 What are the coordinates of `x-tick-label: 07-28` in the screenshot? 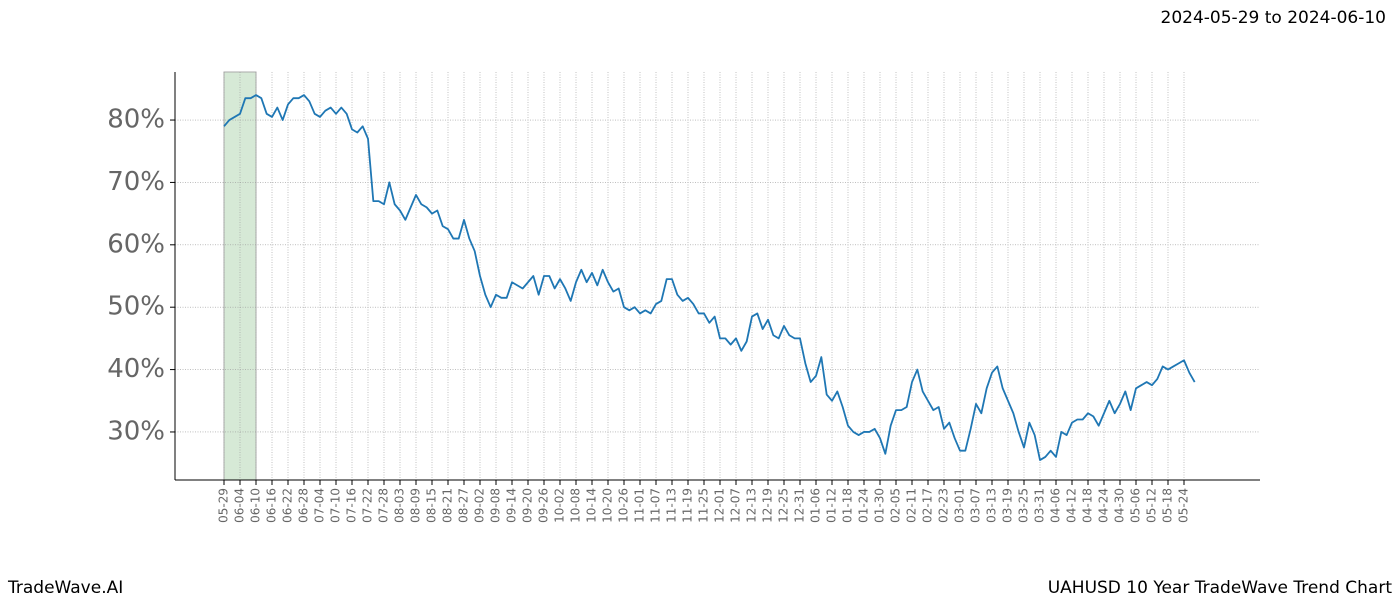 It's located at (384, 505).